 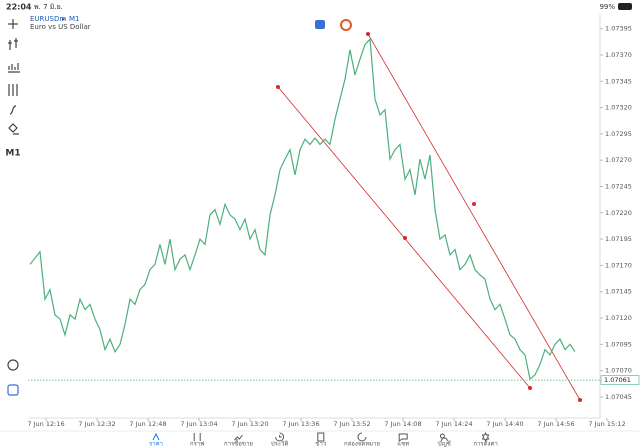 What do you see at coordinates (60, 27) in the screenshot?
I see `description: Euro vs US Dollar` at bounding box center [60, 27].